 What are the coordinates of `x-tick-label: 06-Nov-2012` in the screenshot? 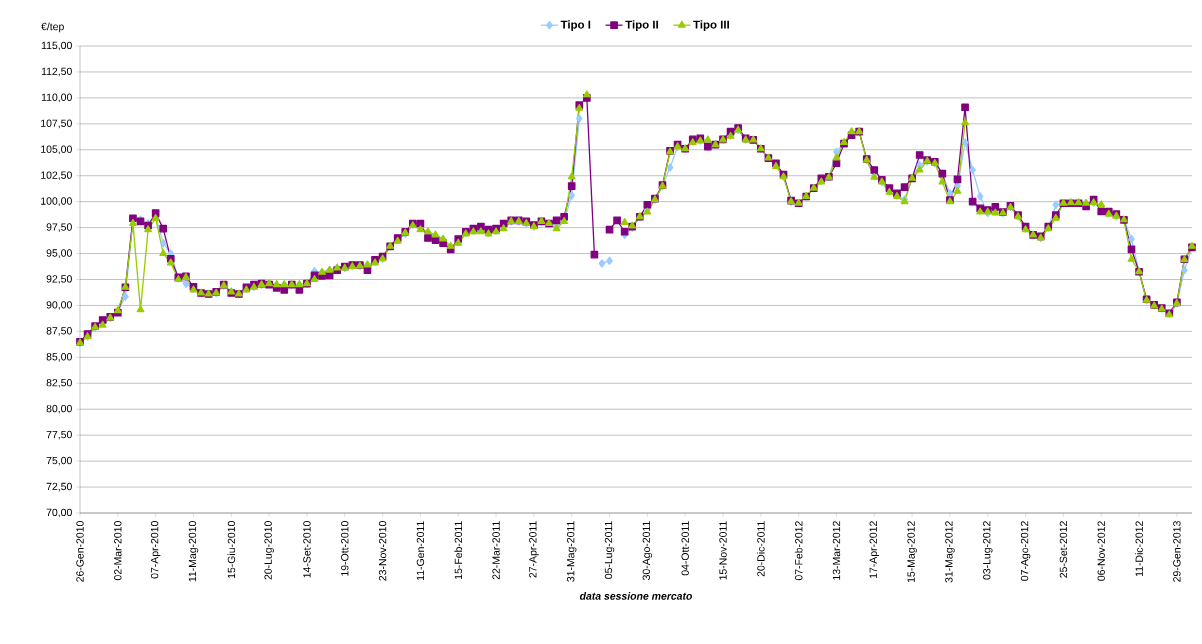 It's located at (1101, 551).